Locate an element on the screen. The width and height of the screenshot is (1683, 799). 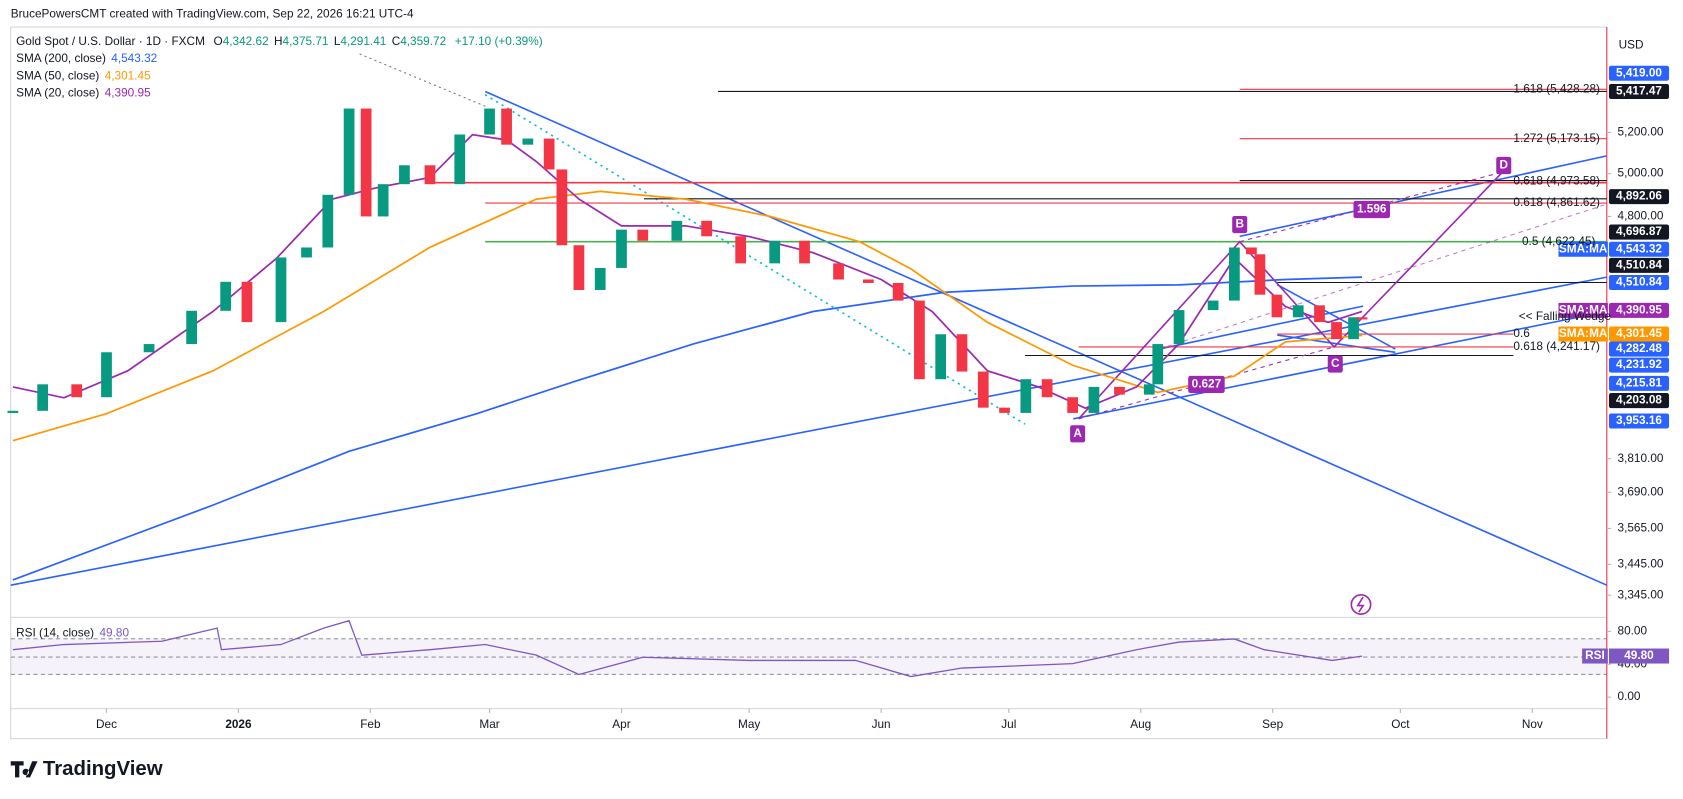
fib-label: 1.272 (5,173.15) is located at coordinates (1556, 138).